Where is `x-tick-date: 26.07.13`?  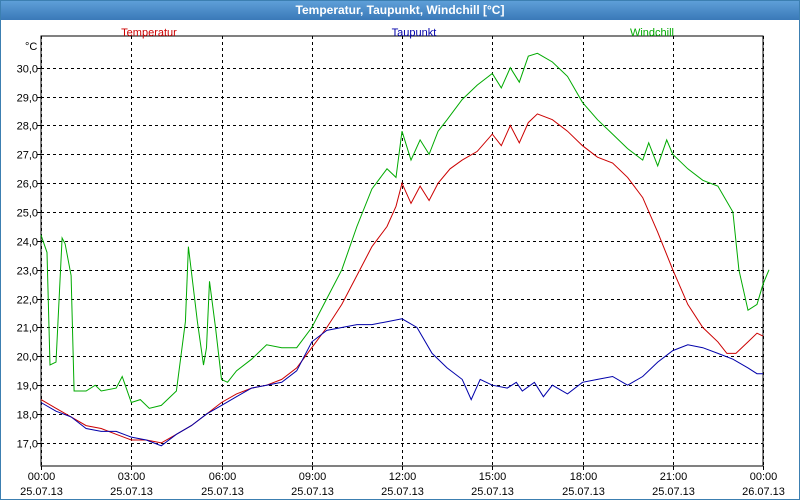
x-tick-date: 26.07.13 is located at coordinates (763, 492).